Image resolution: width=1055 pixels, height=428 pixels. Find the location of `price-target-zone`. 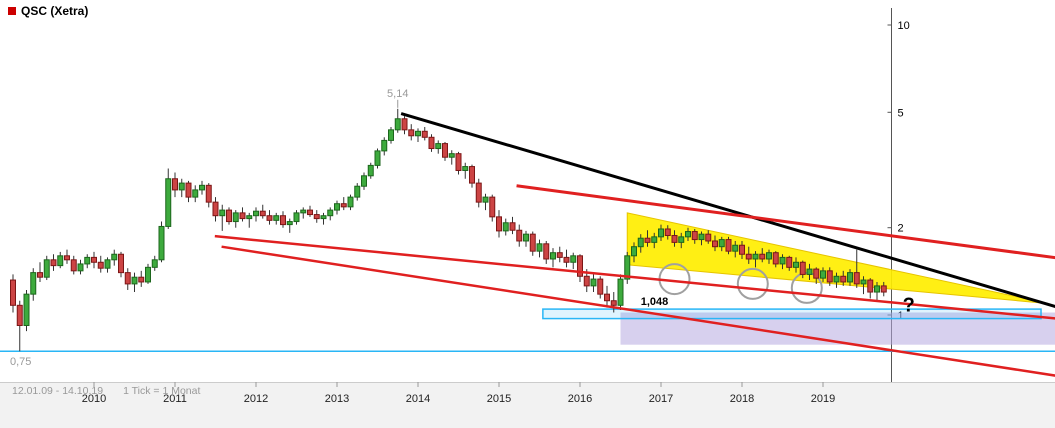

price-target-zone is located at coordinates (792, 314).